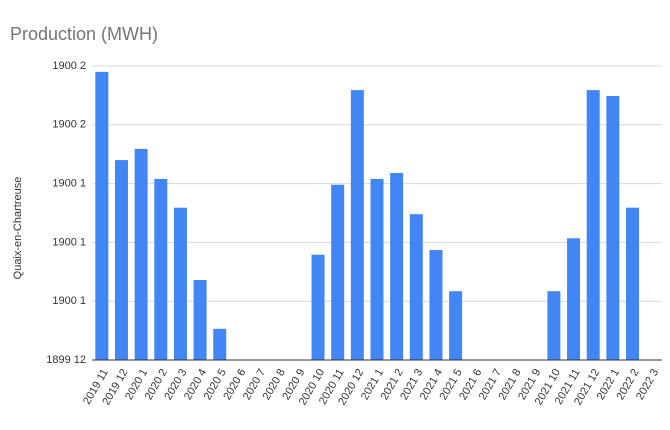  Describe the element at coordinates (84, 34) in the screenshot. I see `chart-title: Production (MWH)` at that location.